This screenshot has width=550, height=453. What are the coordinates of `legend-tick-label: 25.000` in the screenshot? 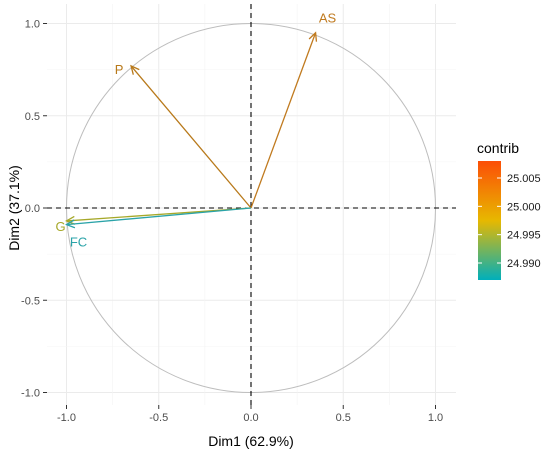 It's located at (524, 207).